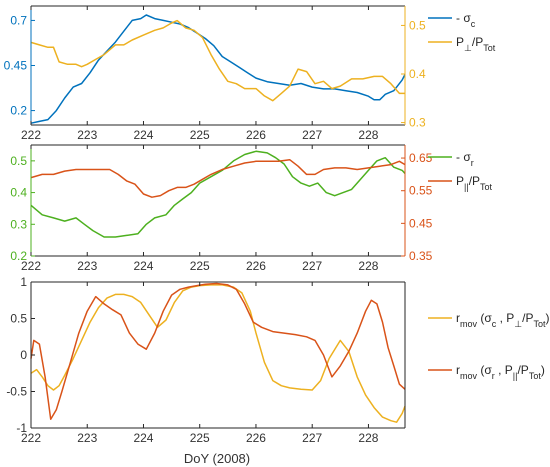 The image size is (550, 467). I want to click on right-y-tick-label: 0.55, so click(421, 191).